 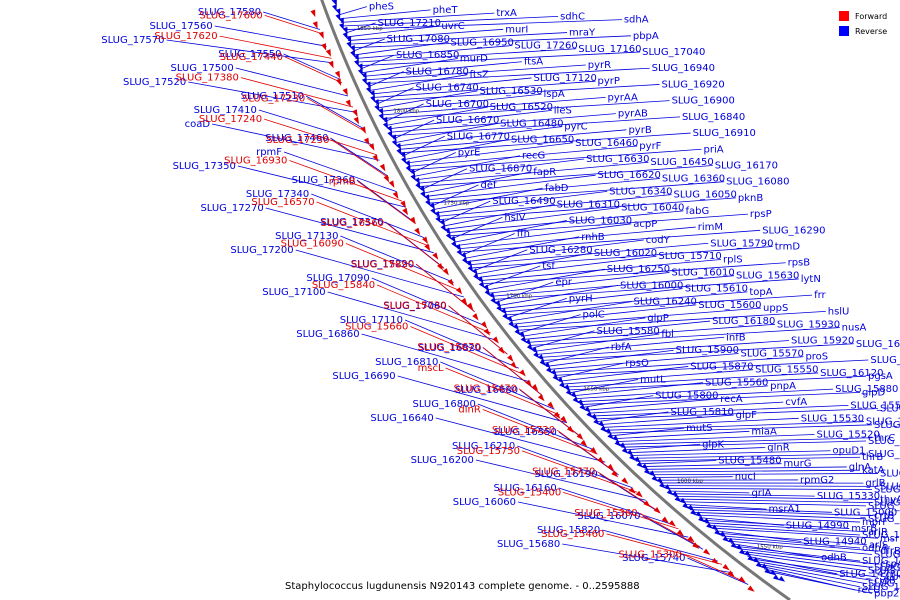 I want to click on gene-label: uvrC, so click(x=452, y=26).